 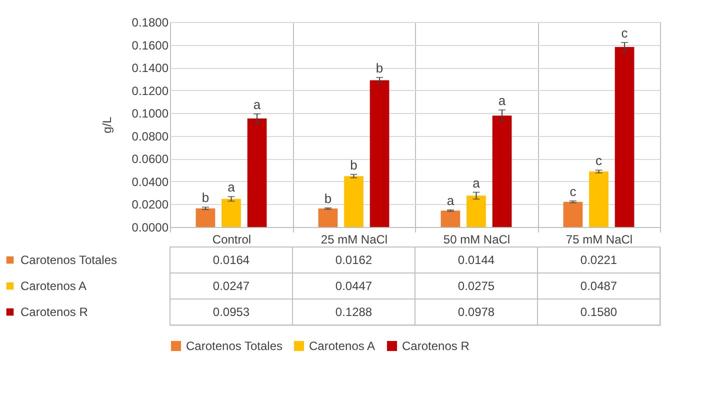 I want to click on data-label: 0.0144, so click(x=476, y=260).